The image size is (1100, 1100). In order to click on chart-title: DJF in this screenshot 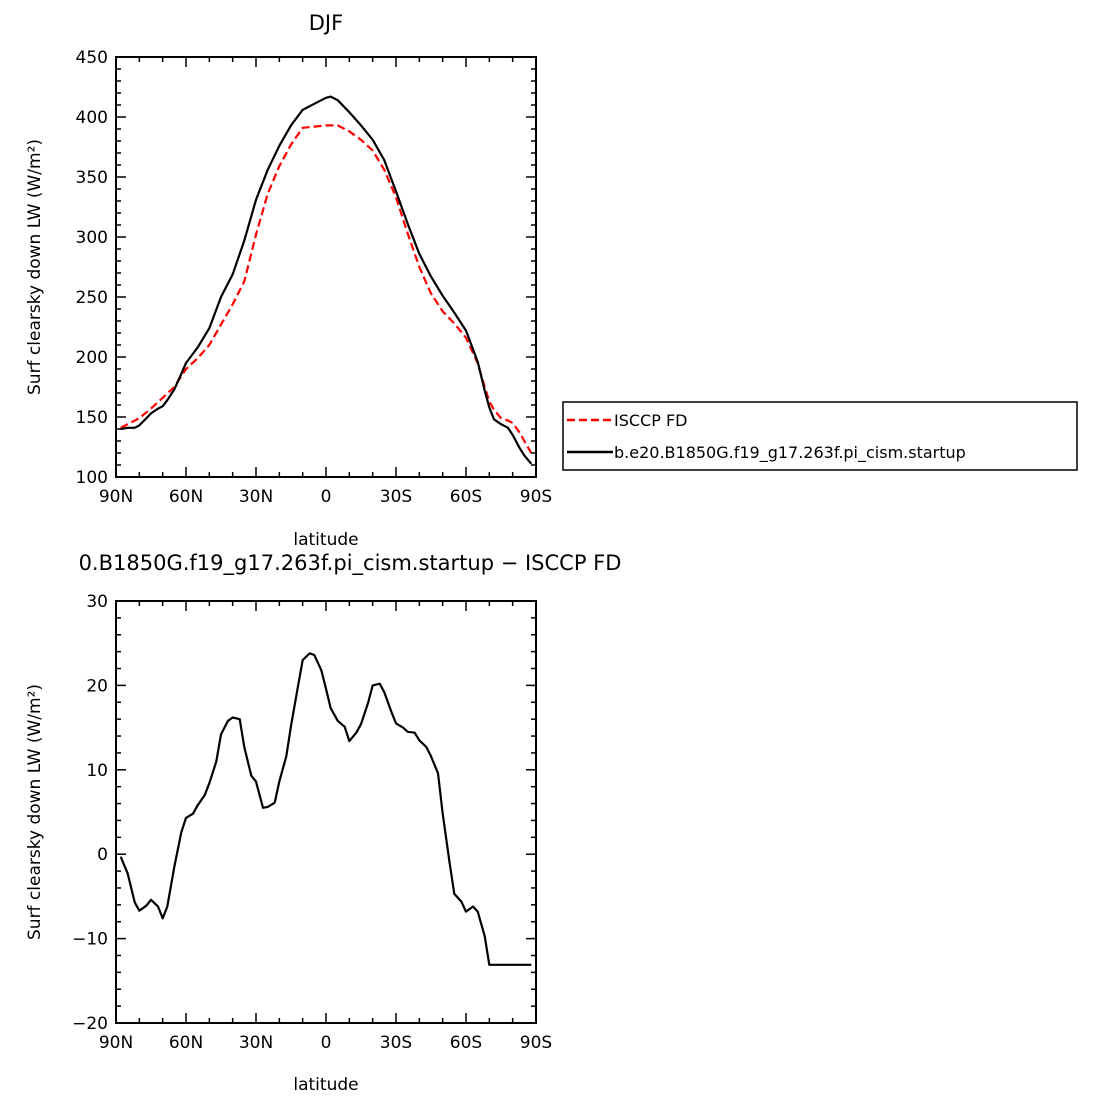, I will do `click(326, 23)`.